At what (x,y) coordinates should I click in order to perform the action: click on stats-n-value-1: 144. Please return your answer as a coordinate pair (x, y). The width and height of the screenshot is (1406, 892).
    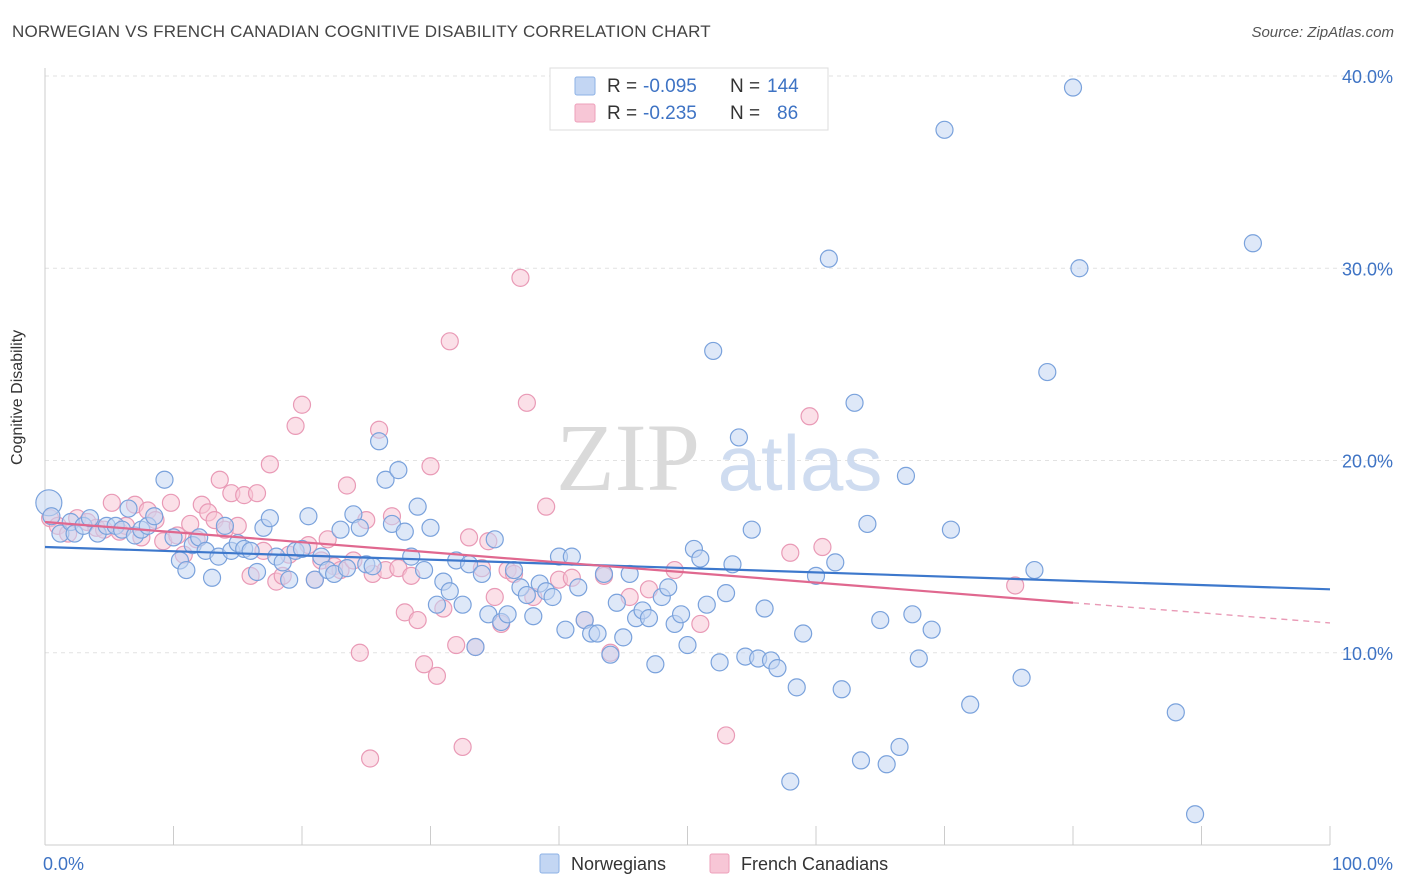
    Looking at the image, I should click on (783, 86).